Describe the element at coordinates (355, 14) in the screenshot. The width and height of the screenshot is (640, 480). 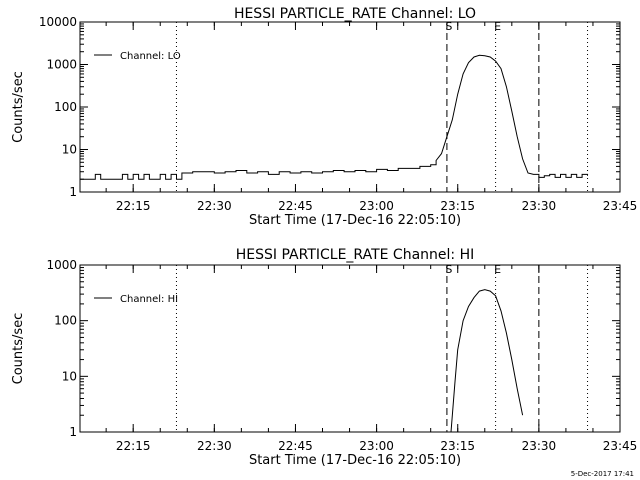
I see `chart-title: HESSI PARTICLE_RATE Channel: LO` at that location.